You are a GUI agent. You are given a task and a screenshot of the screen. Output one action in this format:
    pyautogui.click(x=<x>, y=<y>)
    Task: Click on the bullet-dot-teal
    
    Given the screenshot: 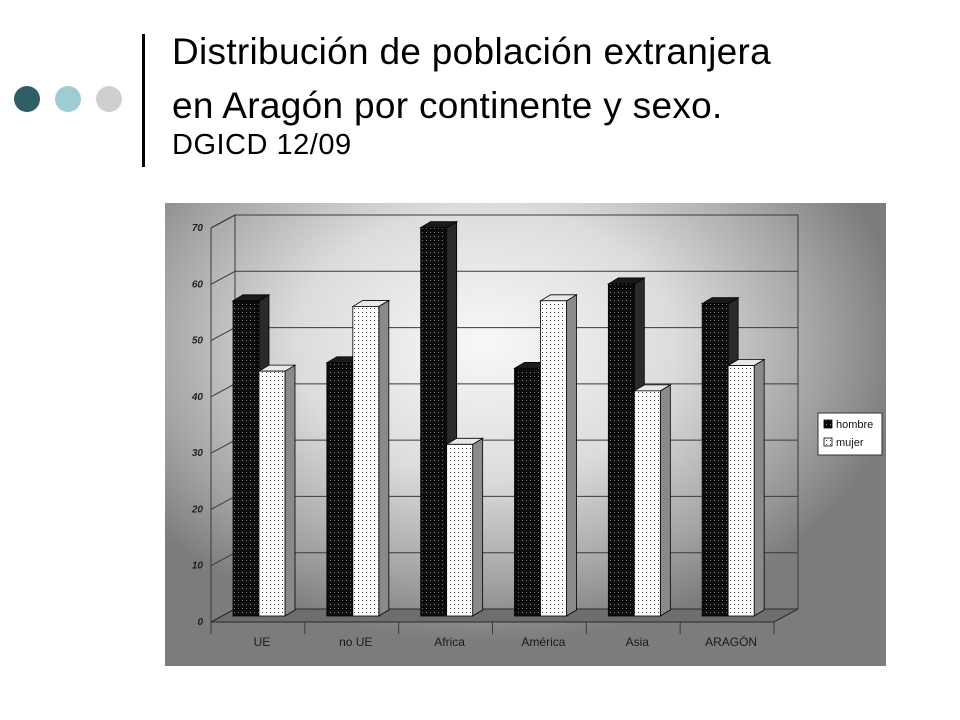 What is the action you would take?
    pyautogui.click(x=68, y=99)
    